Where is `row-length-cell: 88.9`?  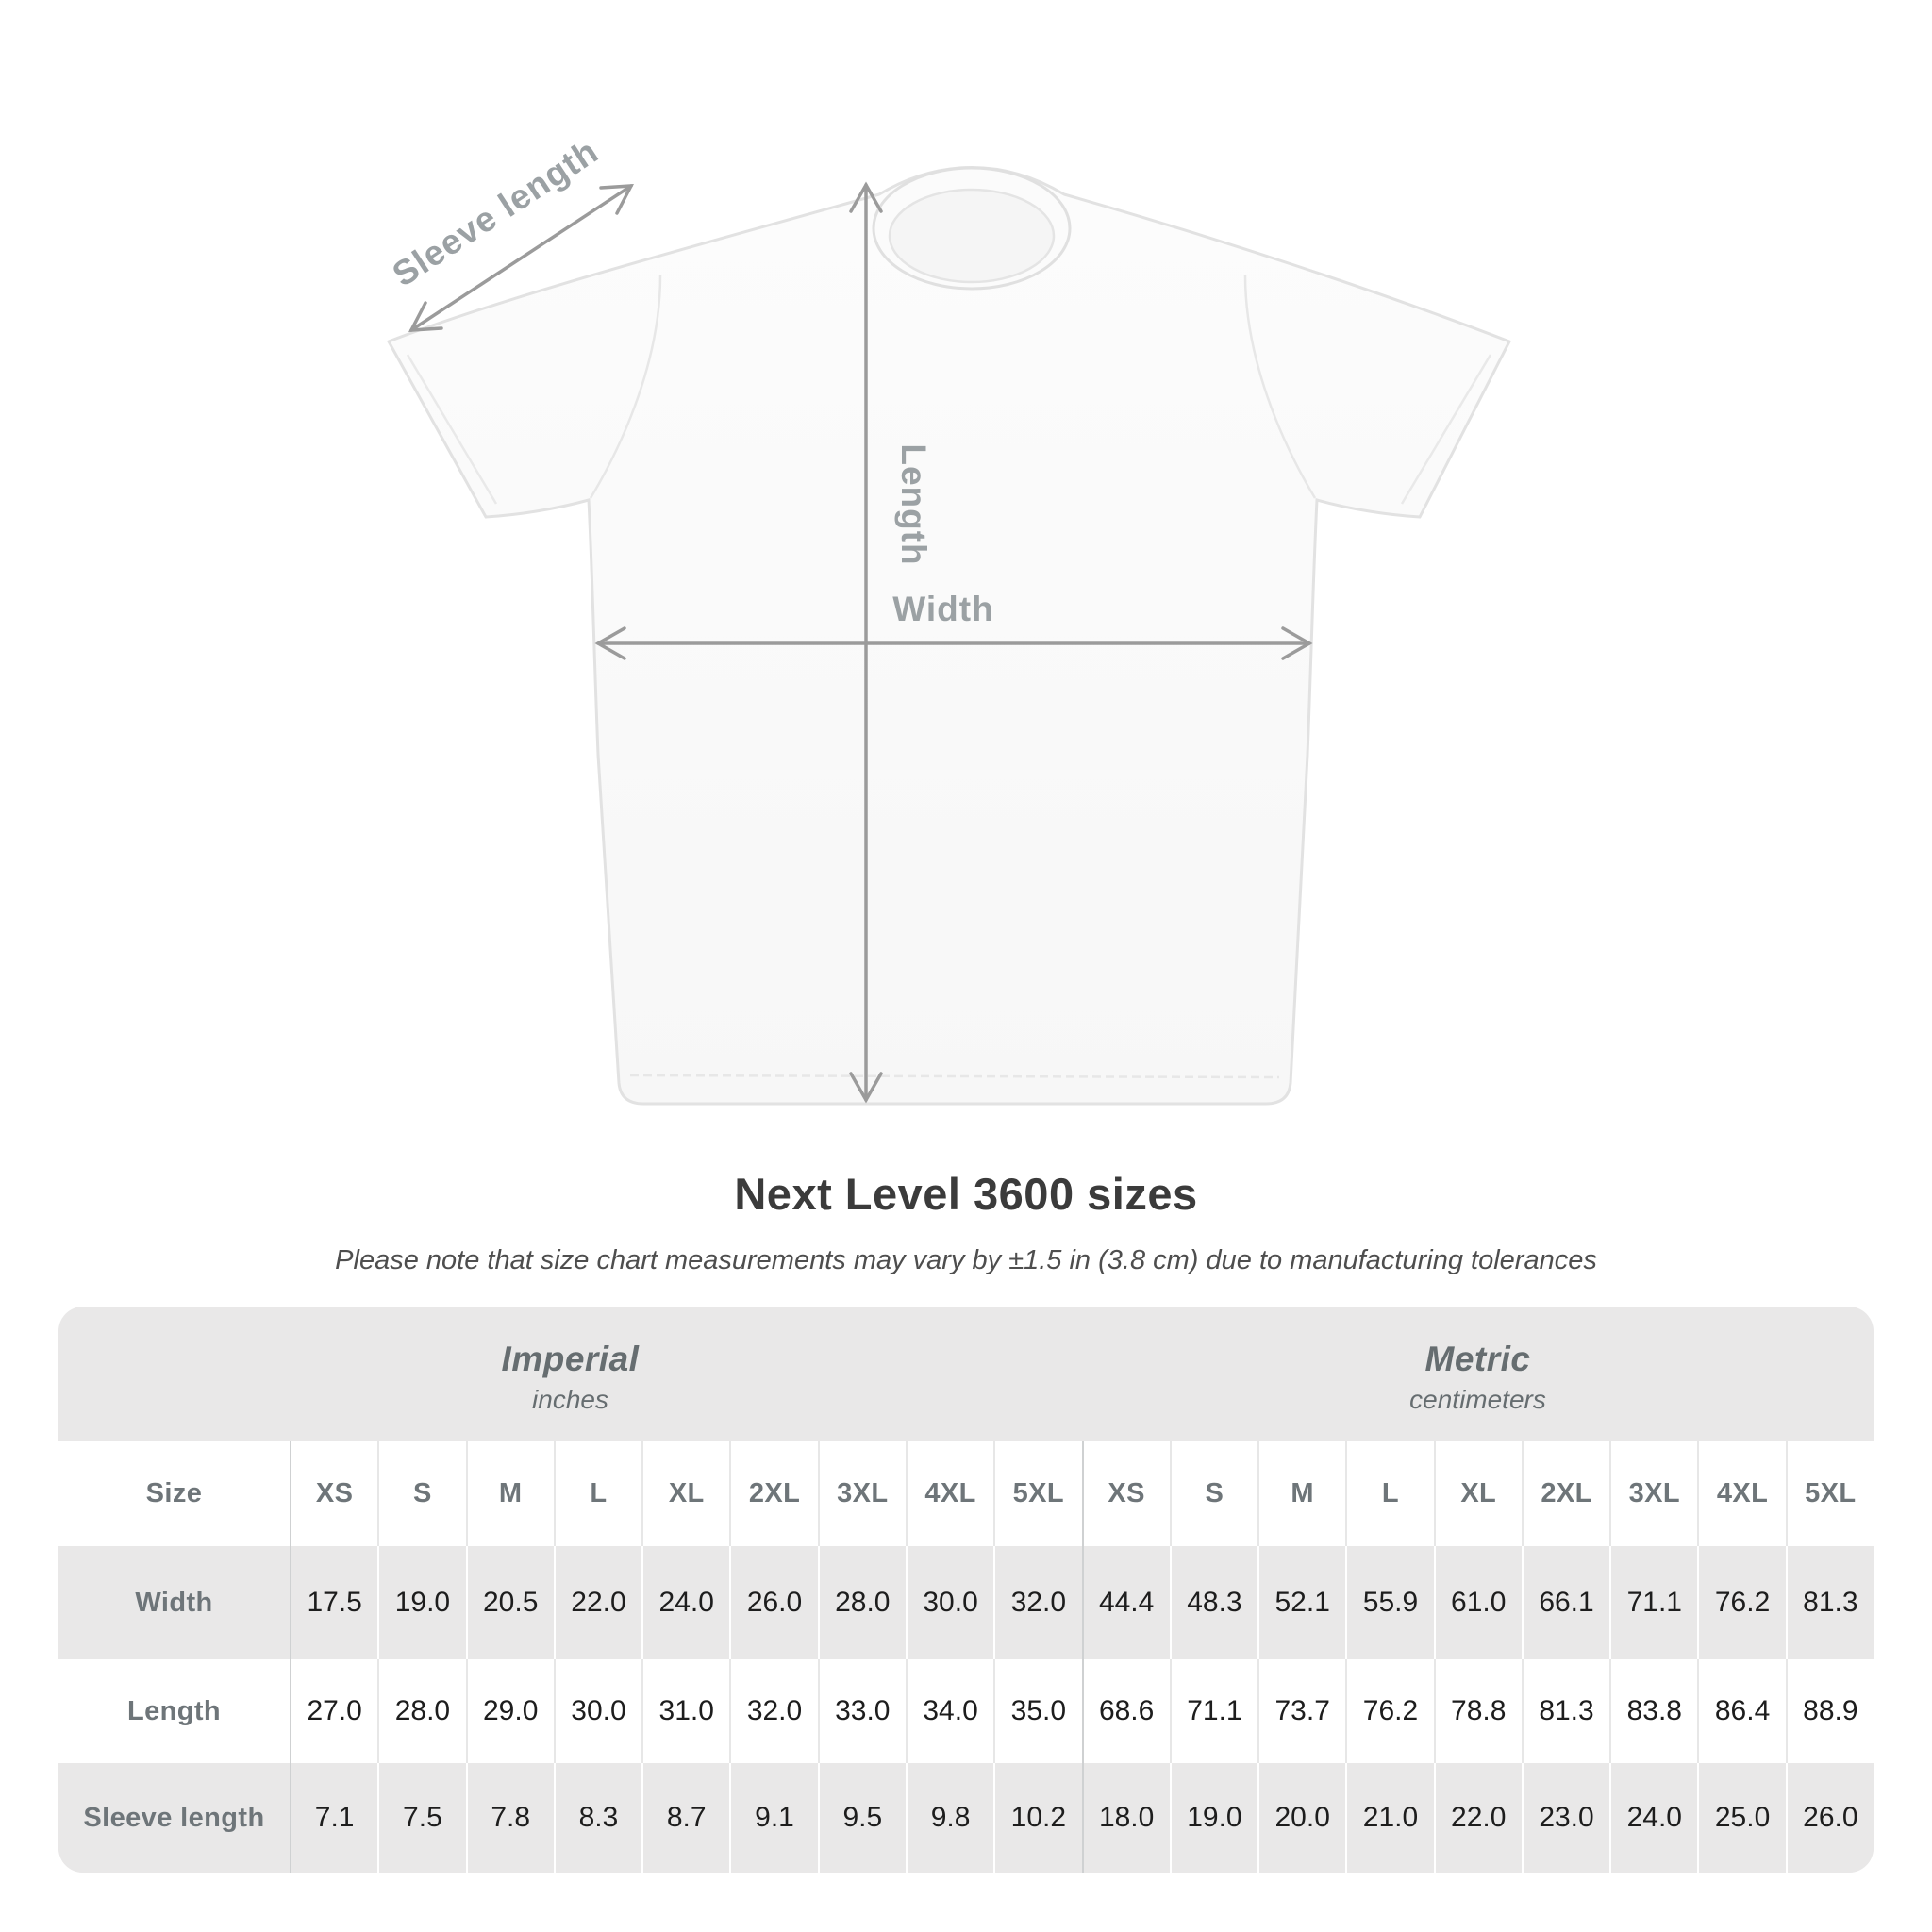 row-length-cell: 88.9 is located at coordinates (1829, 1711).